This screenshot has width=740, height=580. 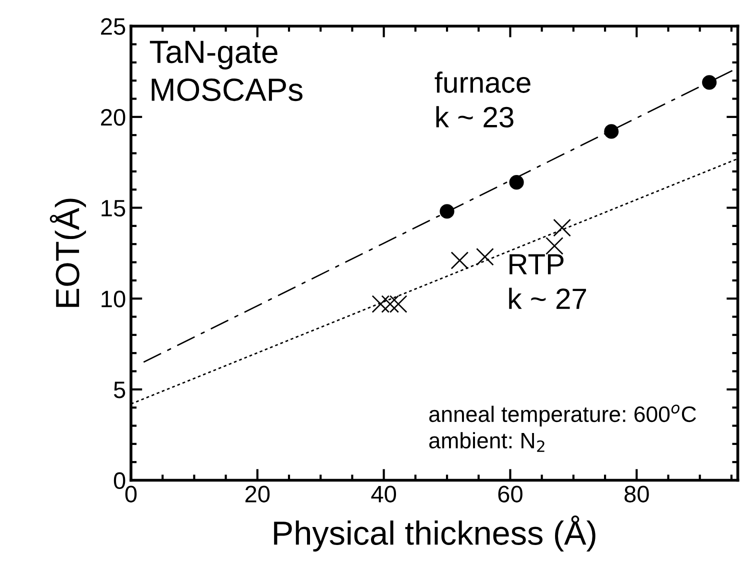 What do you see at coordinates (547, 281) in the screenshot?
I see `annotation: RTP k ~ 27` at bounding box center [547, 281].